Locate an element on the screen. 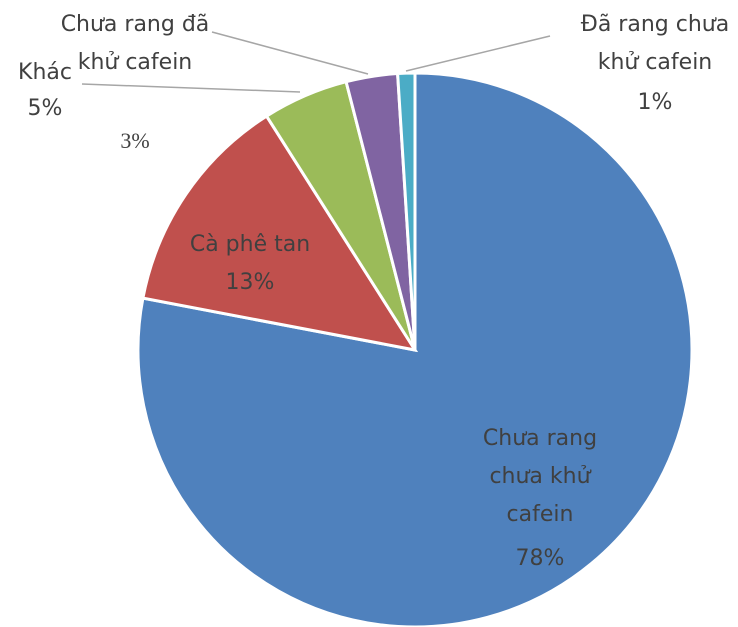 This screenshot has width=738, height=627. slice-label: Khác is located at coordinates (45, 72).